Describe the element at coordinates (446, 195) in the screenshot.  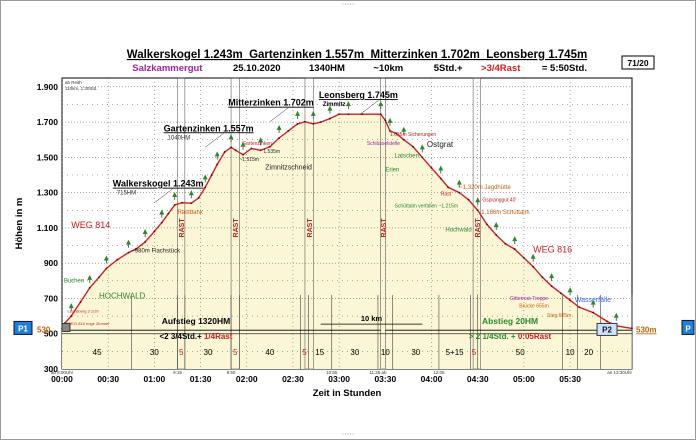
I see `annotation: Rast` at that location.